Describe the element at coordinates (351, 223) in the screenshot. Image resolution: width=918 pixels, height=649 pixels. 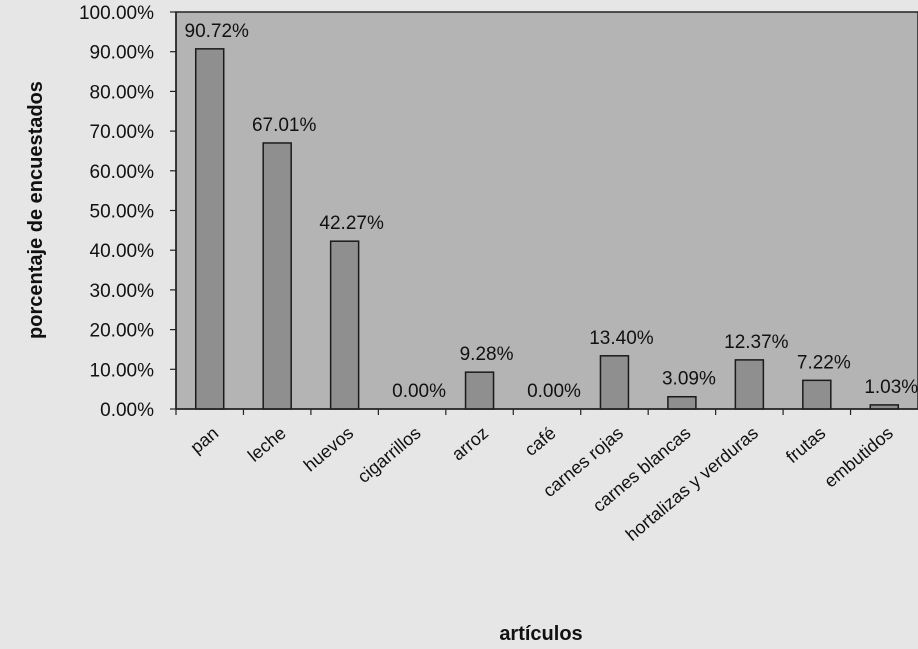
I see `data-label: 42.27%` at that location.